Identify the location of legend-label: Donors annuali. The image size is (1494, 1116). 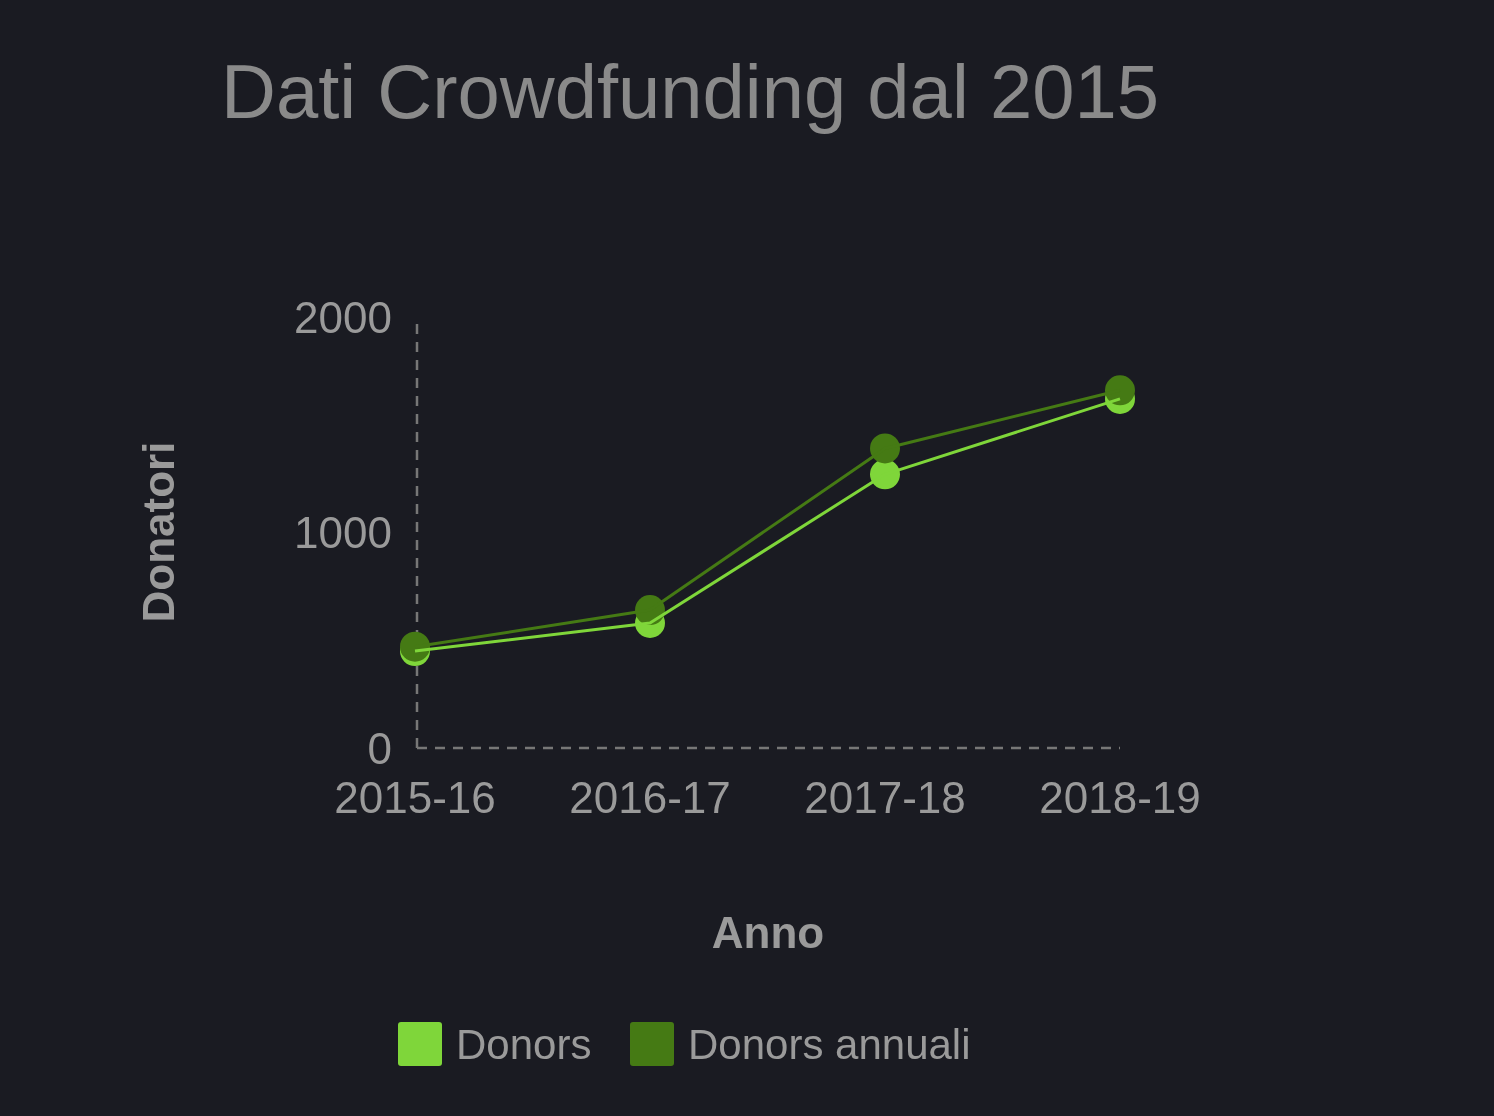
(829, 1044).